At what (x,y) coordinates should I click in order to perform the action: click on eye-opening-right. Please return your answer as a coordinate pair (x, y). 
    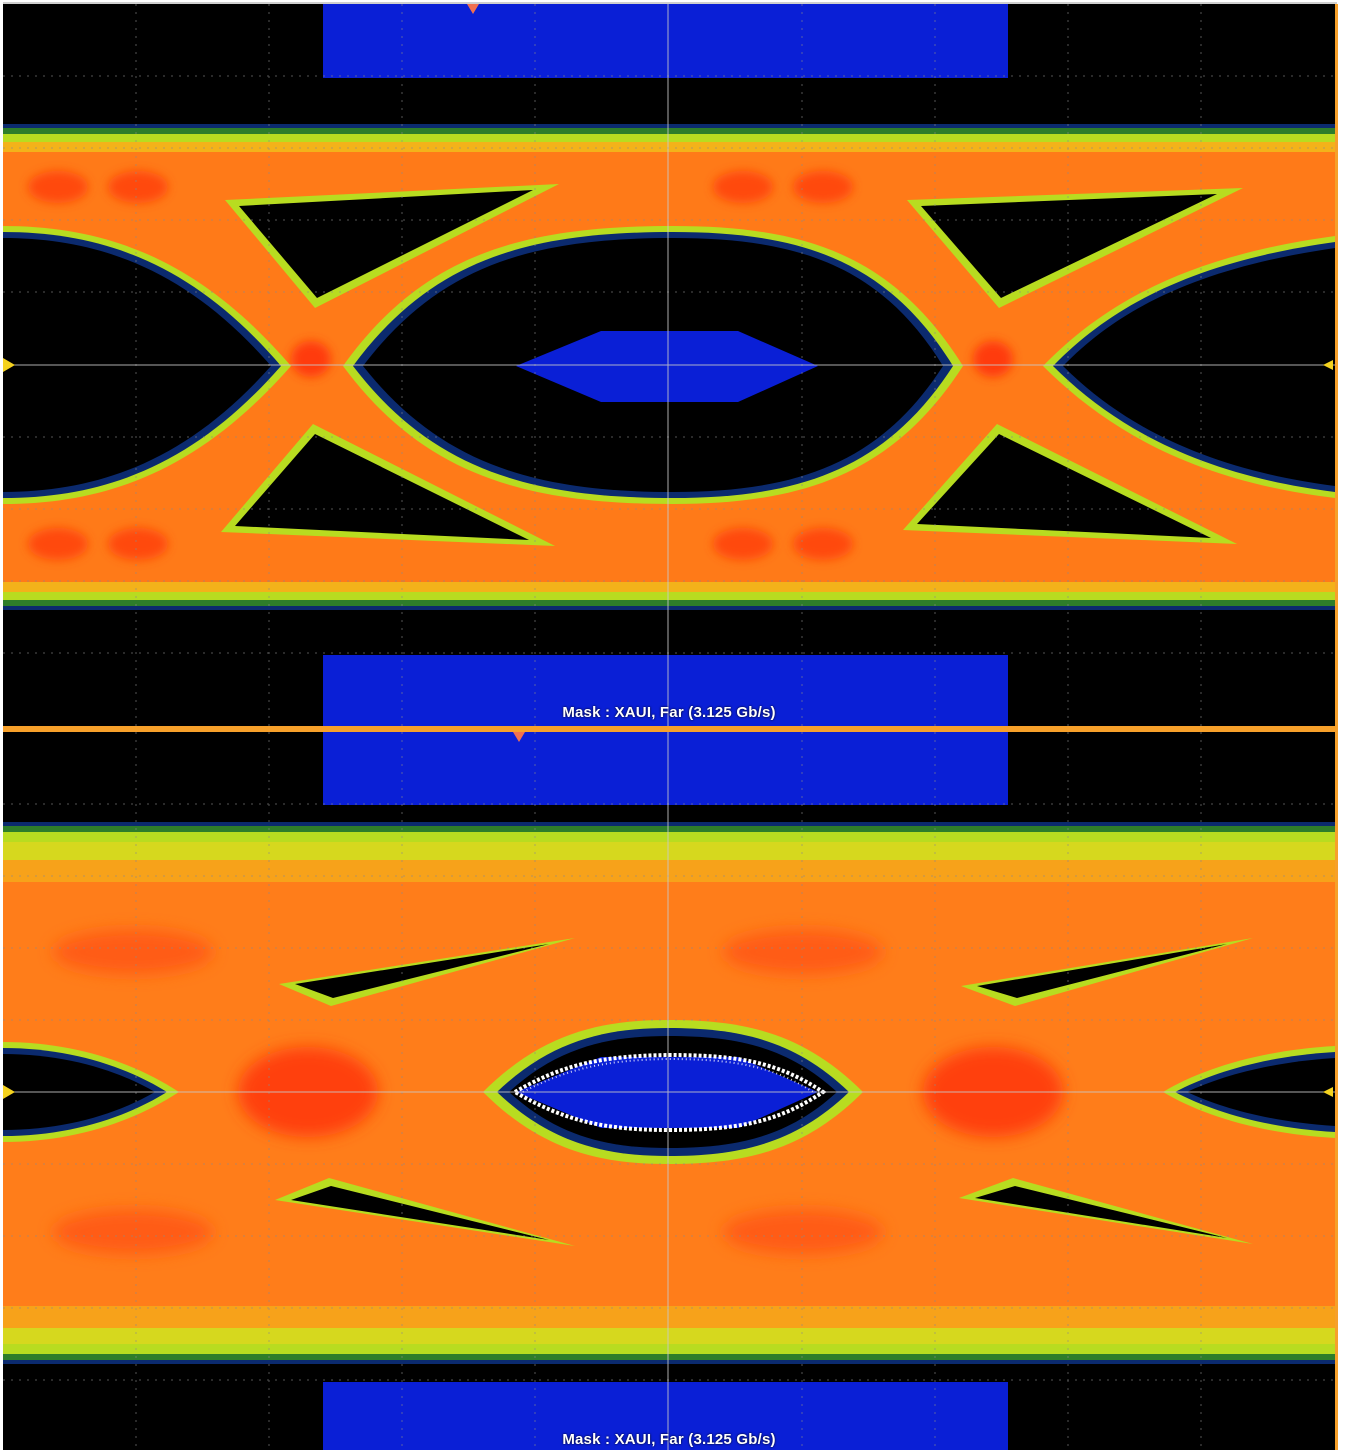
    Looking at the image, I should click on (1189, 367).